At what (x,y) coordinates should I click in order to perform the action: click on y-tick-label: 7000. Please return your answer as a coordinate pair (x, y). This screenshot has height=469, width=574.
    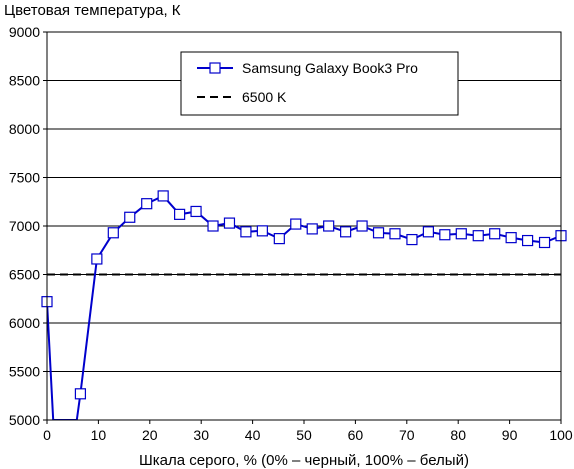
    Looking at the image, I should click on (24, 226).